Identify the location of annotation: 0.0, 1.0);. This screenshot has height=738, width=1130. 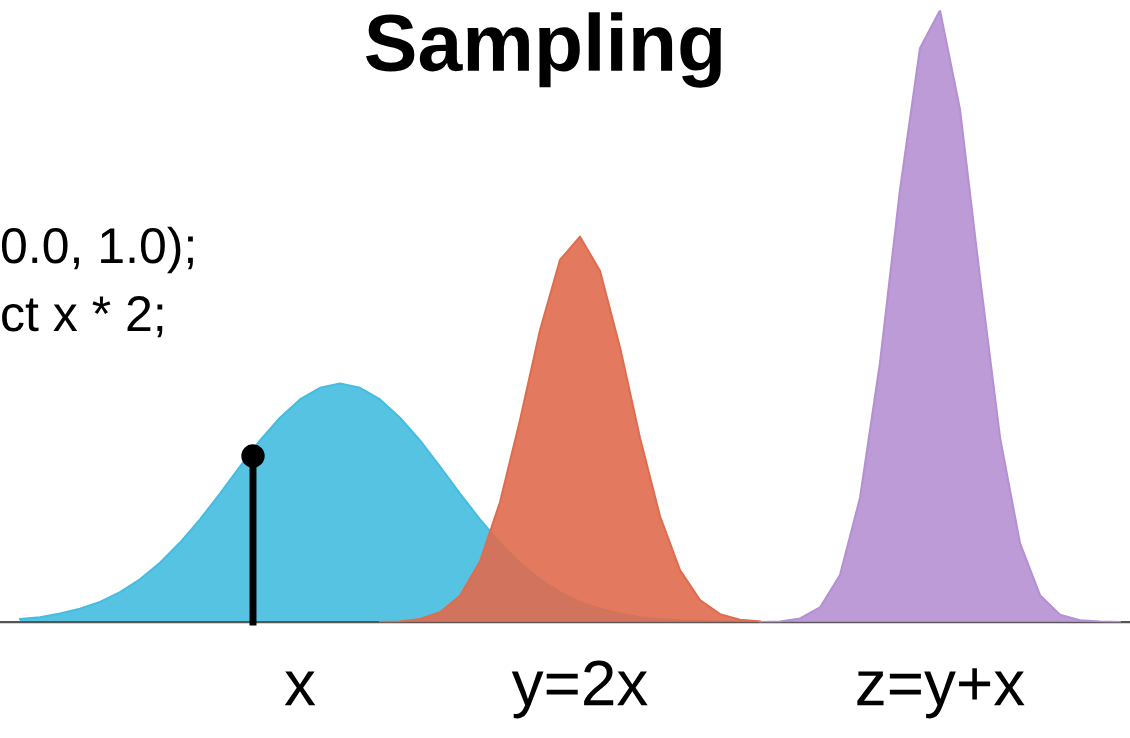
(97, 250).